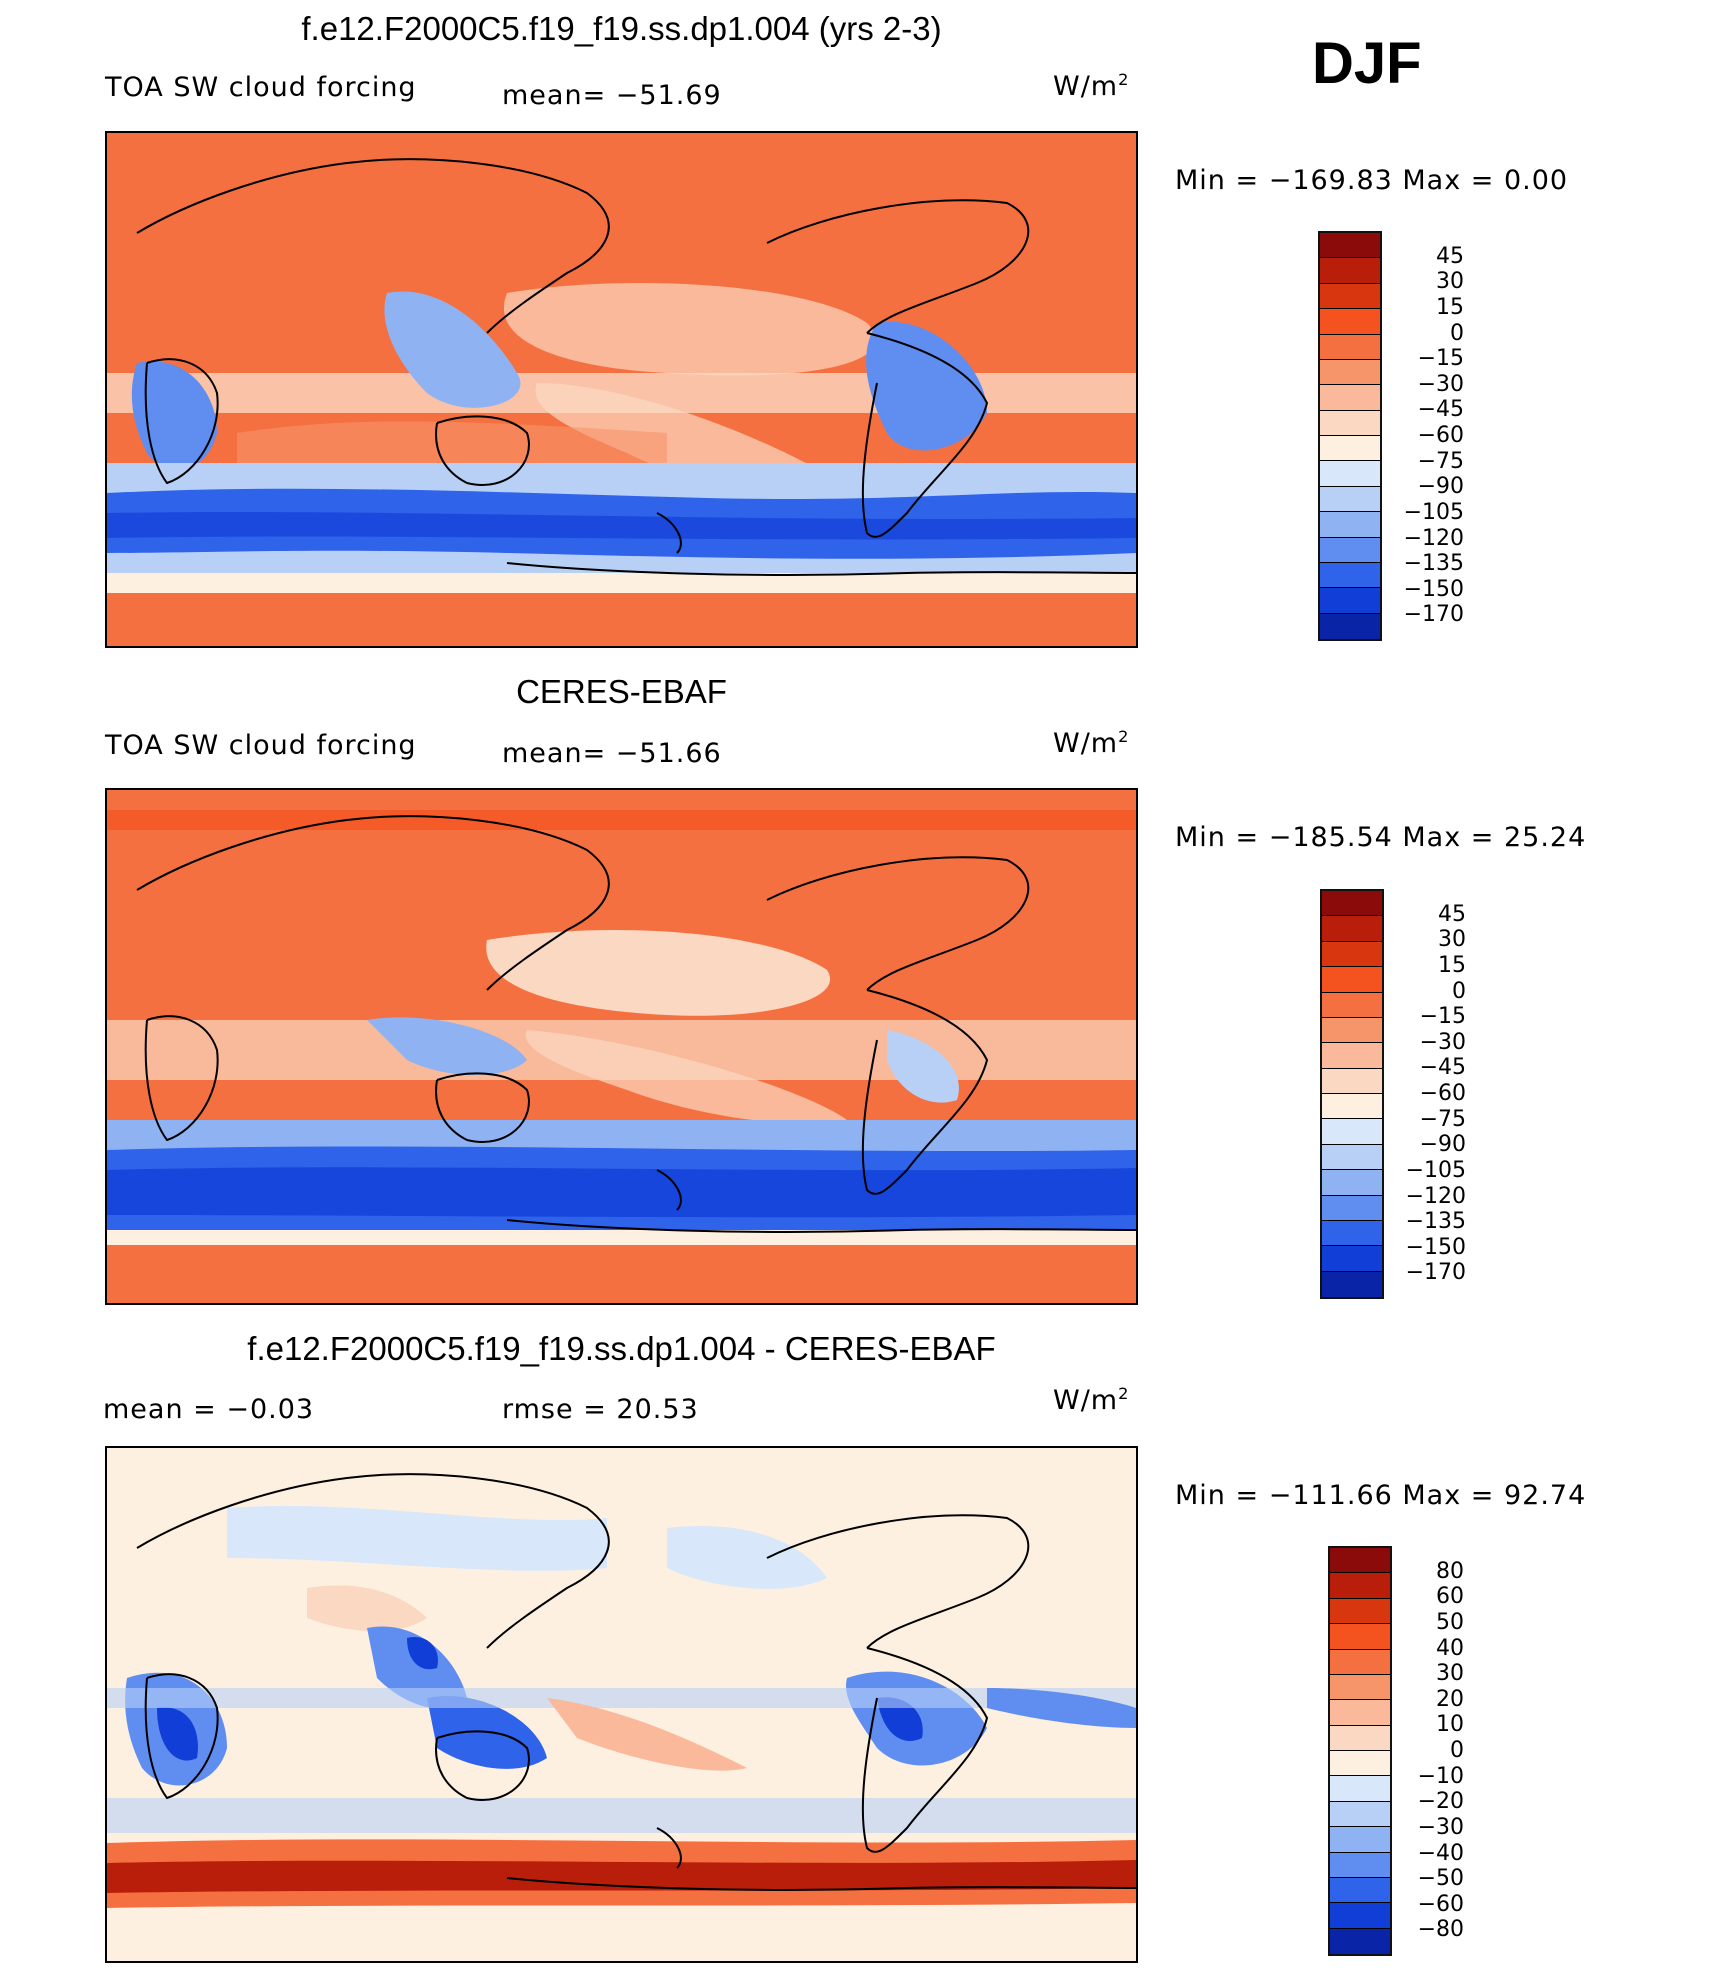 This screenshot has height=1969, width=1710. What do you see at coordinates (612, 753) in the screenshot?
I see `panel2-mean: mean= −51.66` at bounding box center [612, 753].